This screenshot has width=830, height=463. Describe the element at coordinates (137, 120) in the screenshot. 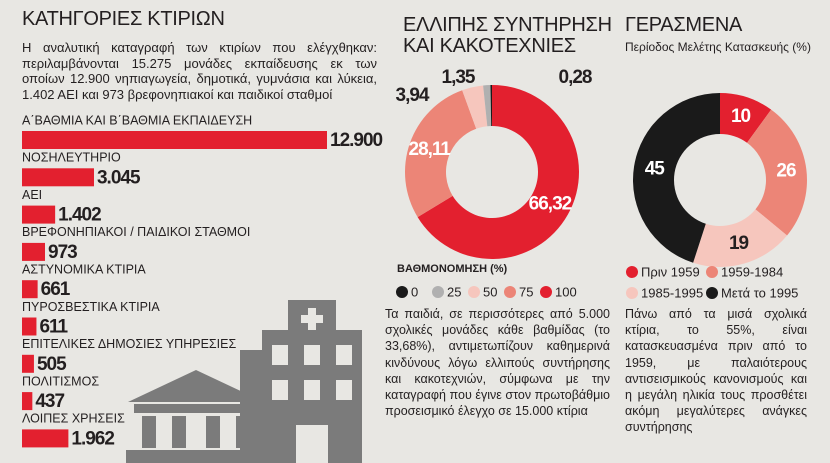

I see `category-label: Α΄ΒΑΘΜΙΑ ΚΑΙ Β΄ΒΑΘΜΙΑ ΕΚΠΑΙΔΕΥΣΗ` at that location.